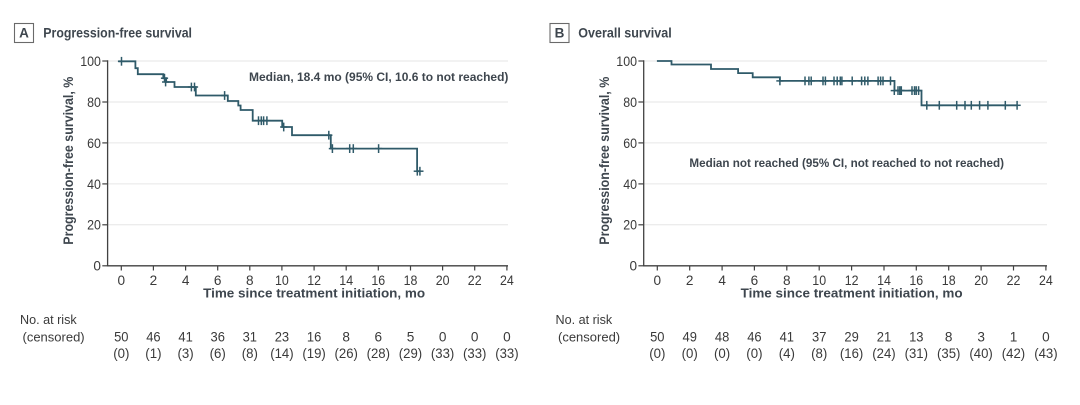  I want to click on svg-text: 48, so click(722, 337).